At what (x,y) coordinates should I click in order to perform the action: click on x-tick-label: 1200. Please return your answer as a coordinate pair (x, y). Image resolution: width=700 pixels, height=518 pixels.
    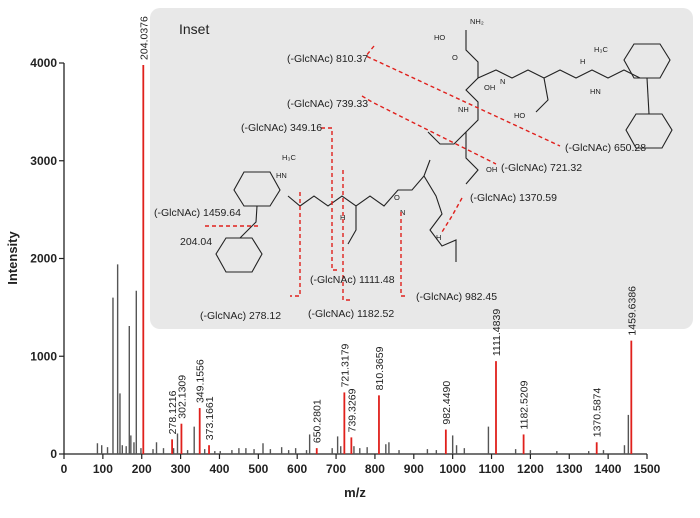
    Looking at the image, I should click on (530, 469).